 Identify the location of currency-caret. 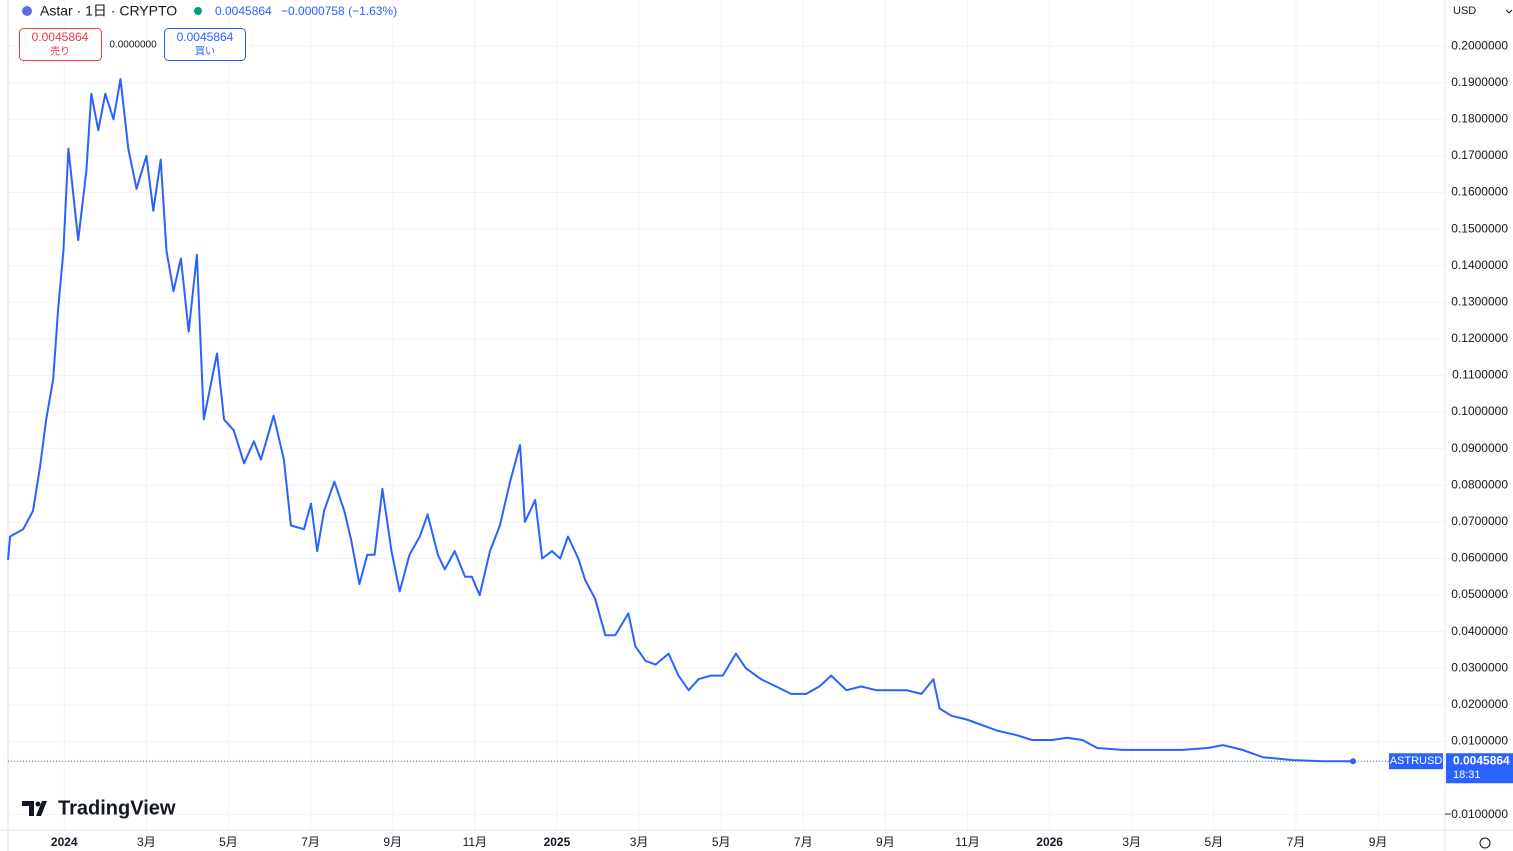
(1509, 11).